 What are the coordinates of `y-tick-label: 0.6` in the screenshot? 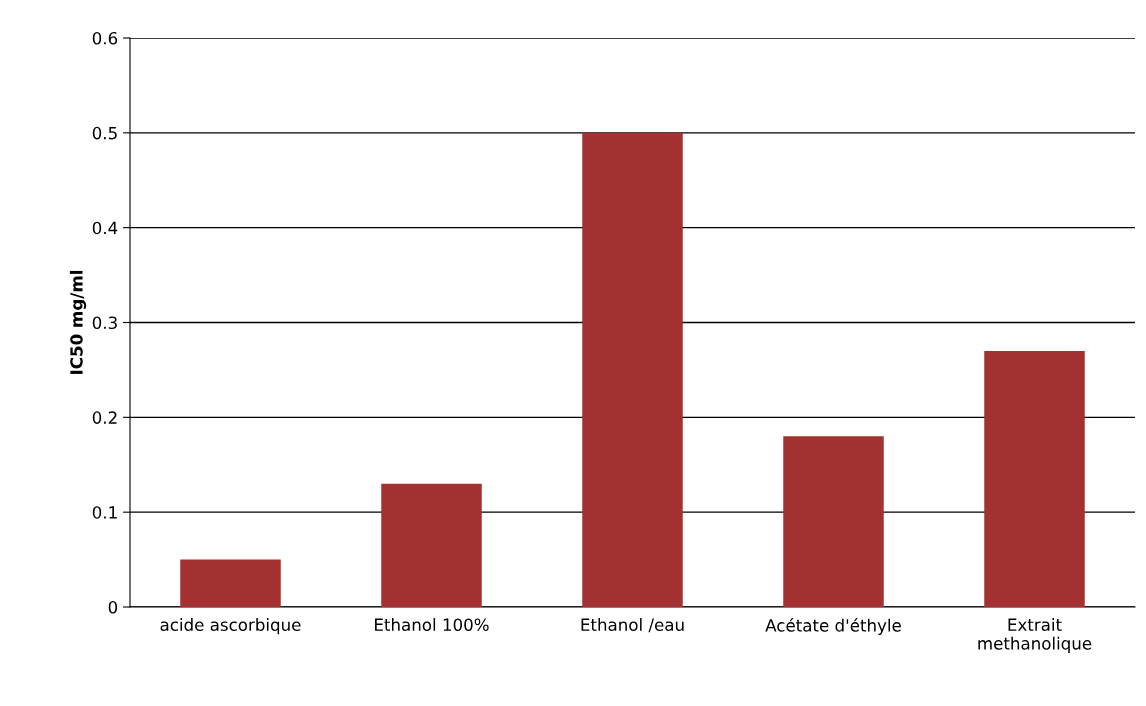 It's located at (105, 38).